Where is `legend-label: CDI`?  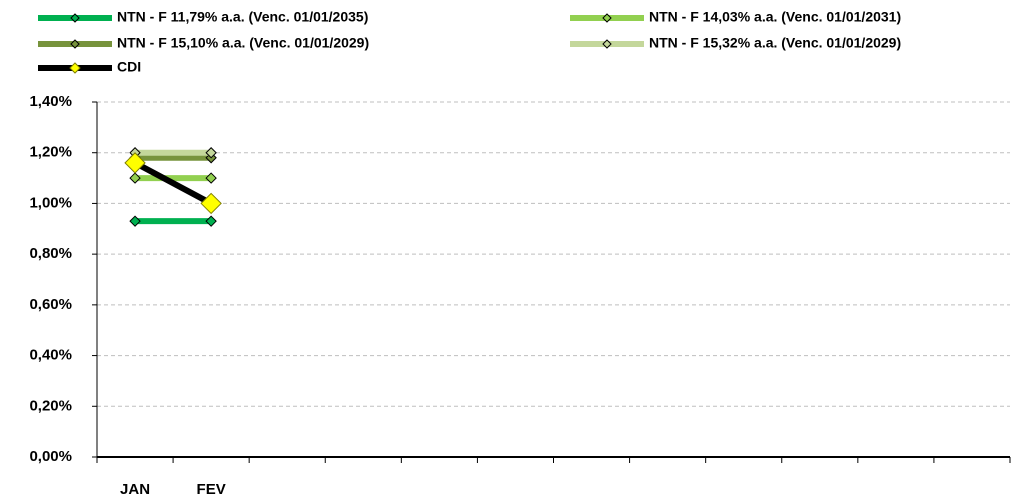
legend-label: CDI is located at coordinates (129, 67).